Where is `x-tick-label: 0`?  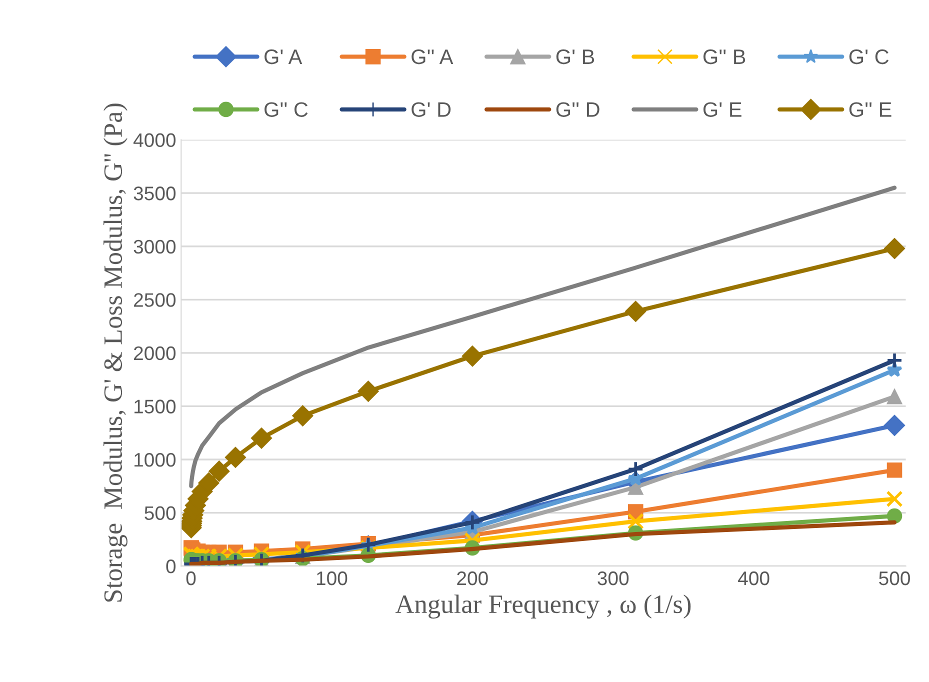 x-tick-label: 0 is located at coordinates (191, 578).